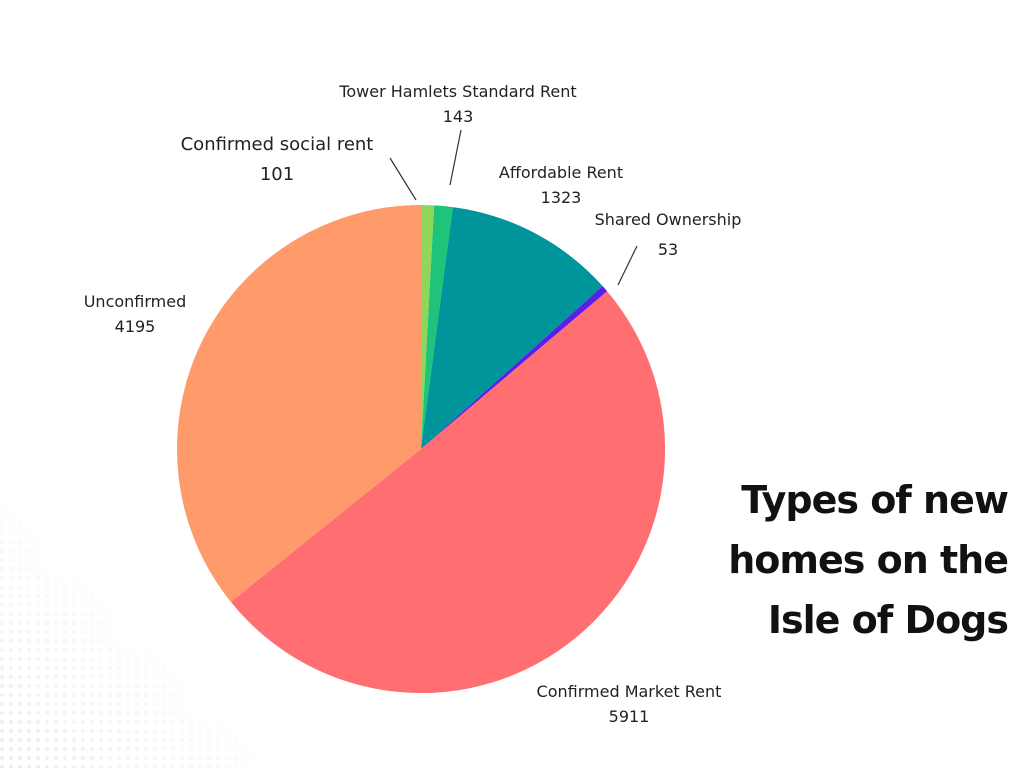 The width and height of the screenshot is (1024, 768). Describe the element at coordinates (455, 157) in the screenshot. I see `leader-line-tower-hamlets-standard-rent` at that location.